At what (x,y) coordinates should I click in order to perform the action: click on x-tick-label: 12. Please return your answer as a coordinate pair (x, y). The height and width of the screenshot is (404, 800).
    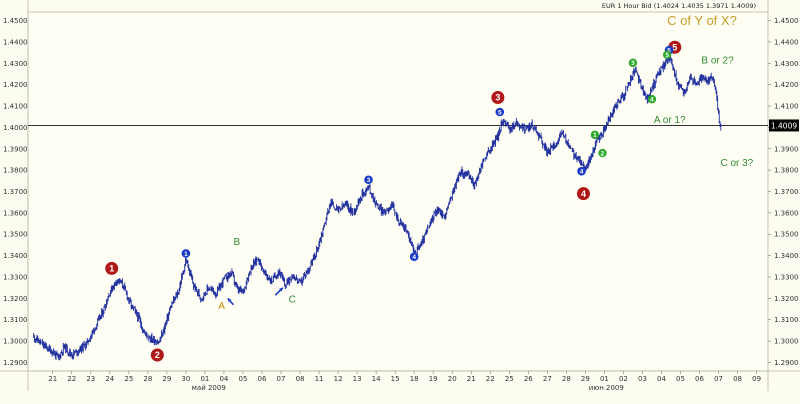
    Looking at the image, I should click on (338, 379).